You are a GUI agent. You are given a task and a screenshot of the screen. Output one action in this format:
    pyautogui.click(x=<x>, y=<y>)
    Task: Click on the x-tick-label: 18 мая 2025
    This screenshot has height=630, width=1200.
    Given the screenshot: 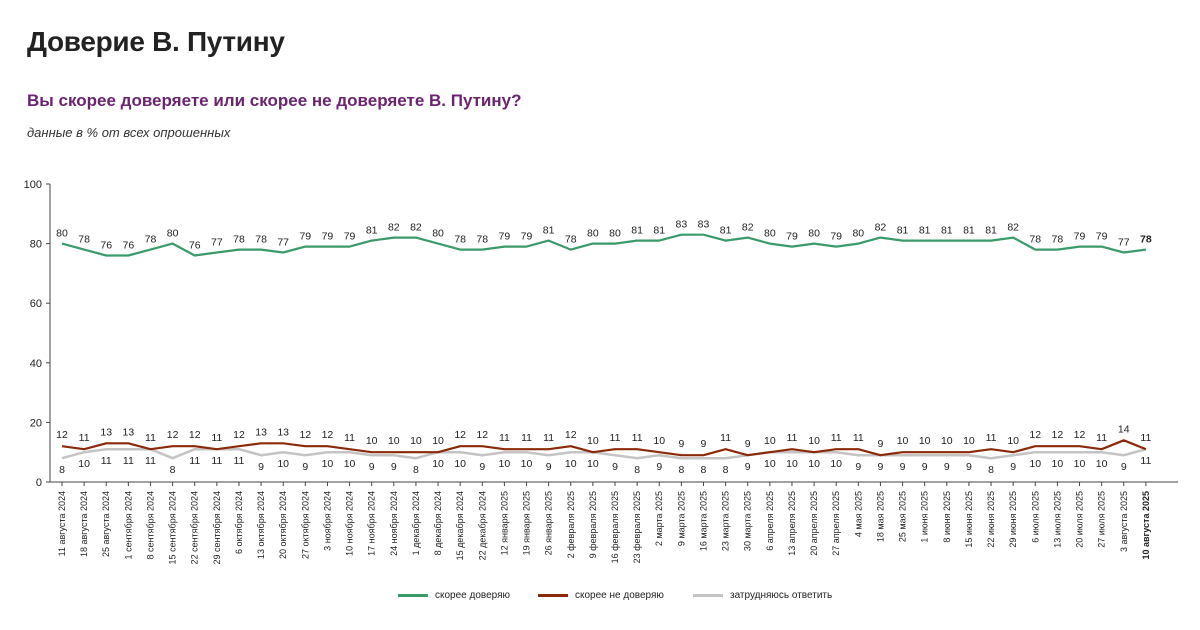 What is the action you would take?
    pyautogui.click(x=880, y=516)
    